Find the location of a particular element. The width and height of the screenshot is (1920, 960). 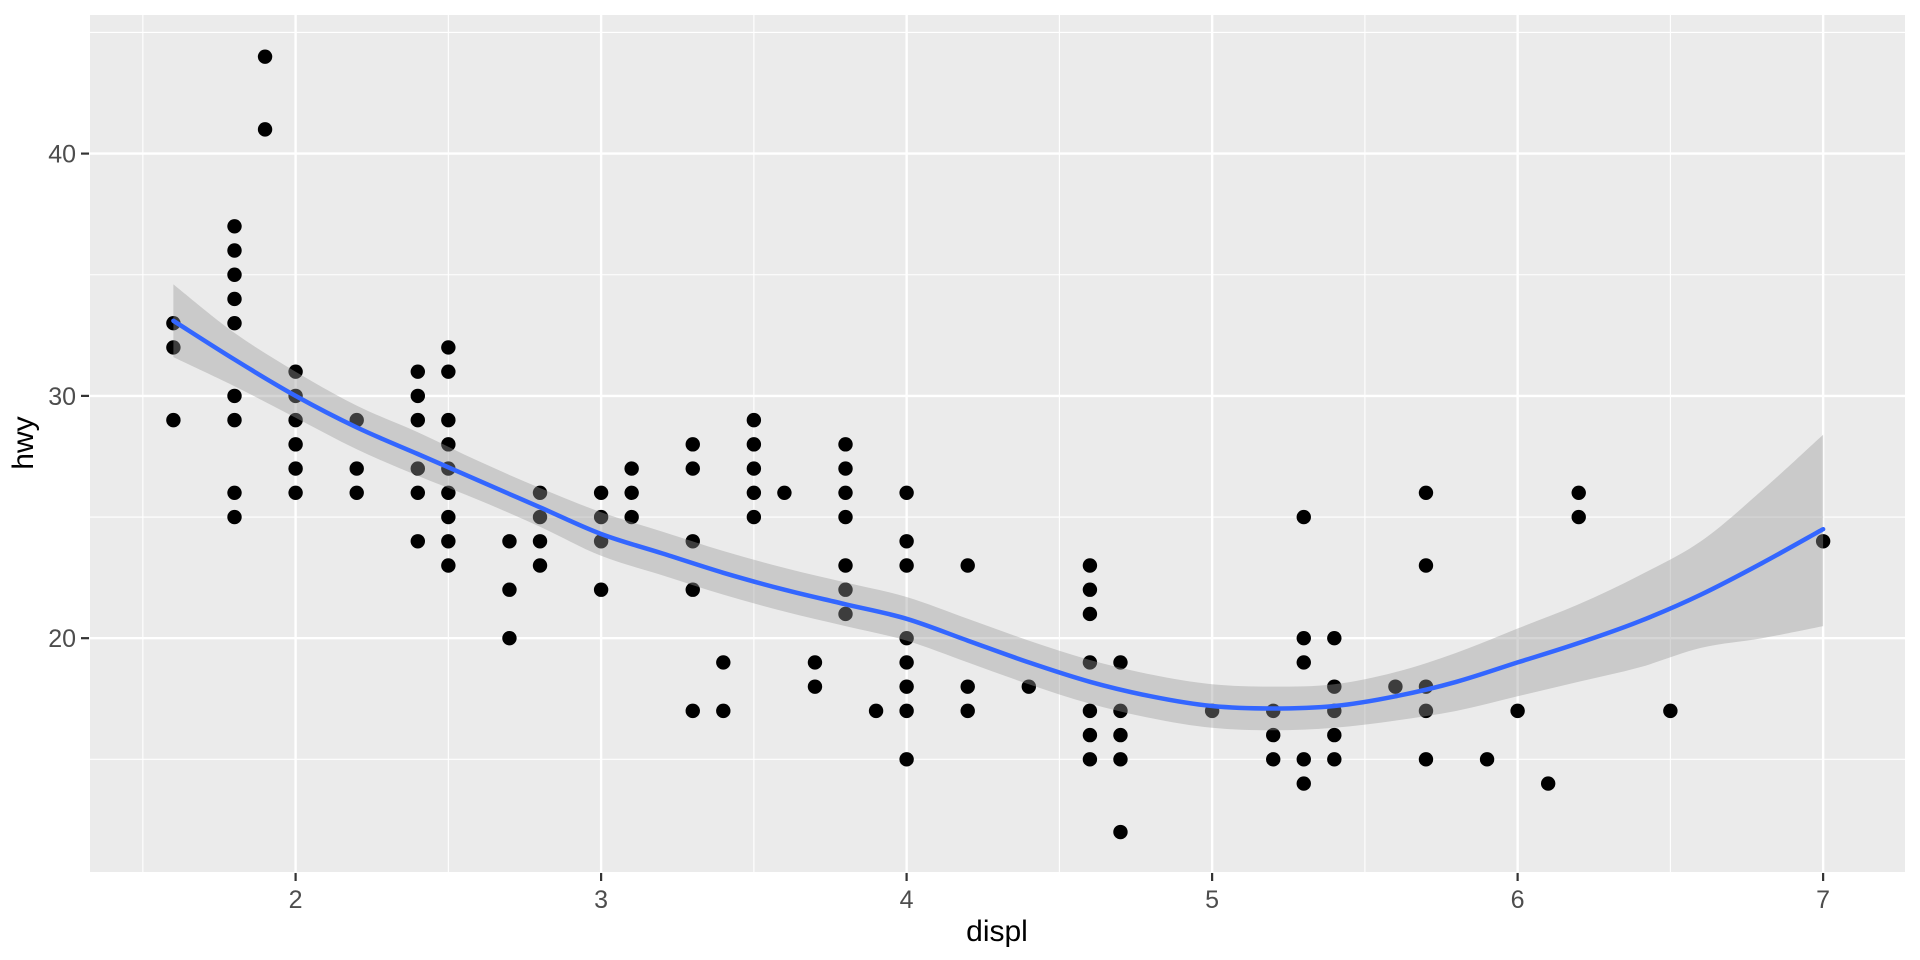

y-axis-tick-label: 20 is located at coordinates (62, 639).